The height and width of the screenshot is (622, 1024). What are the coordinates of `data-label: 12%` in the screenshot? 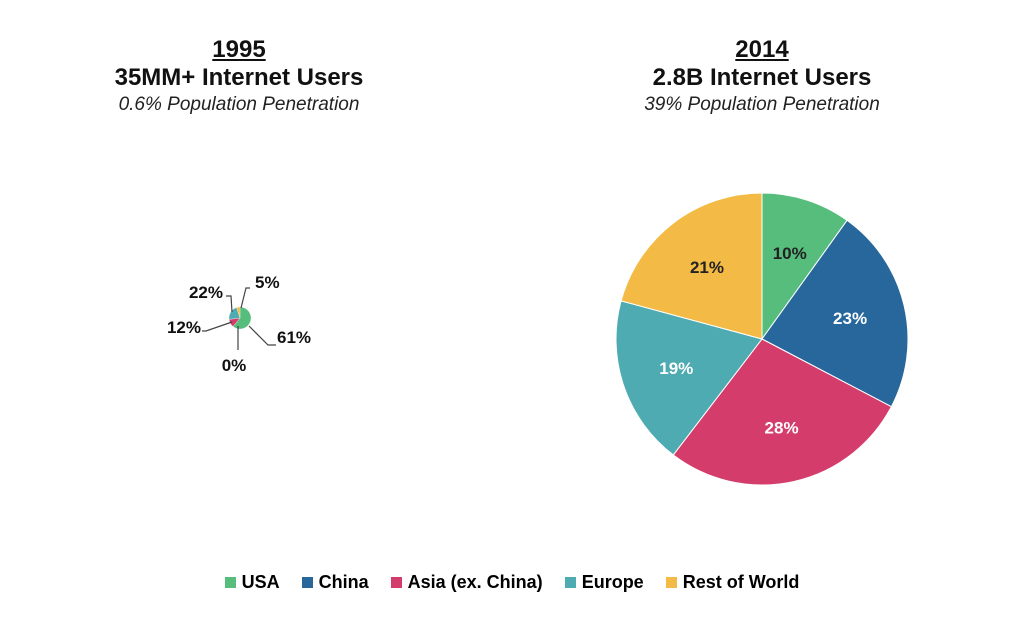 It's located at (184, 327).